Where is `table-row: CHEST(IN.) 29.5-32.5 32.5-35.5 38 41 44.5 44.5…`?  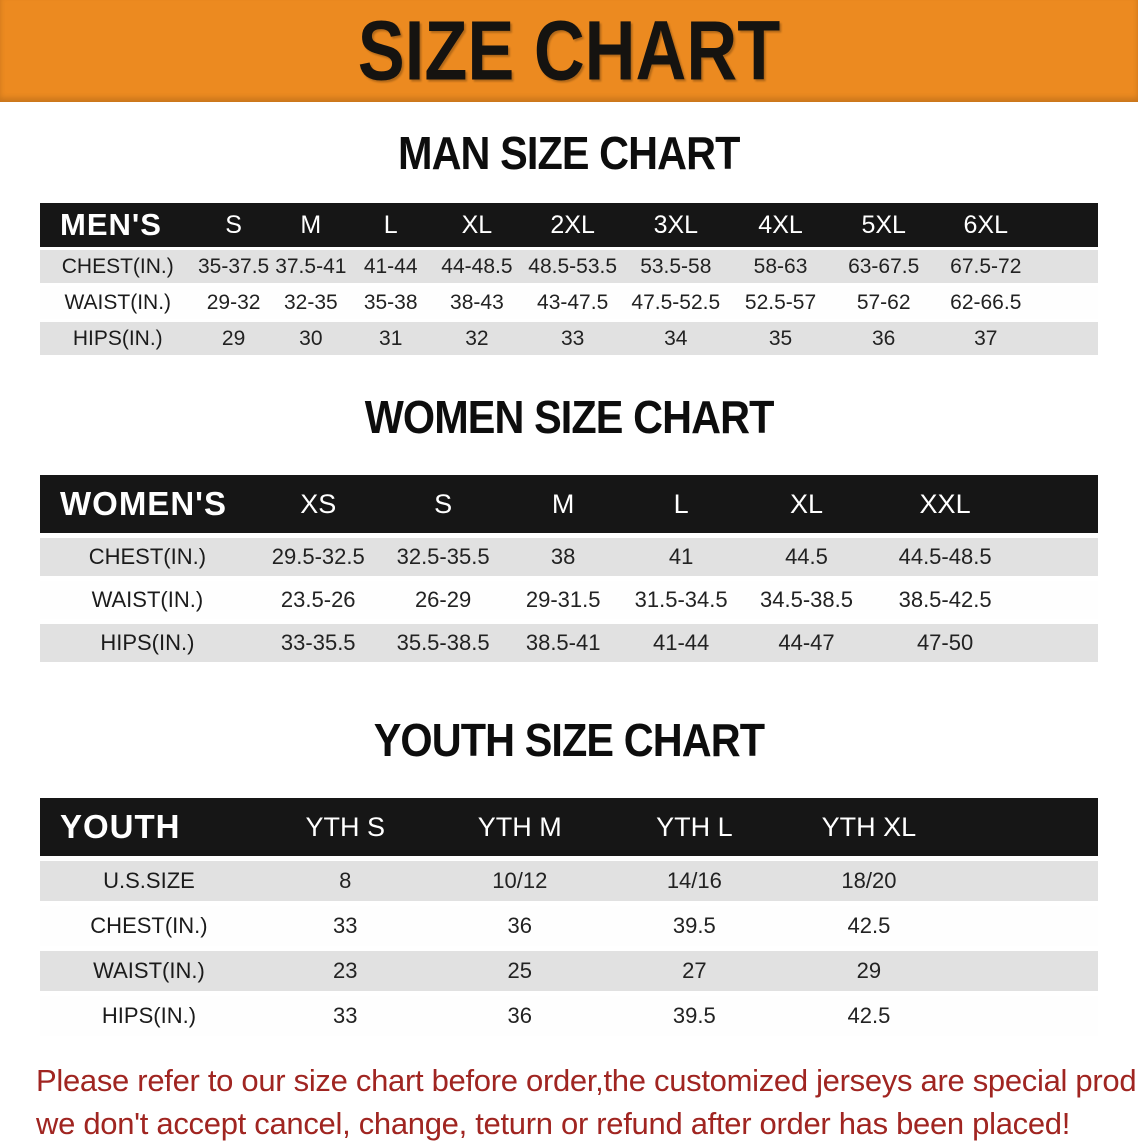
table-row: CHEST(IN.) 29.5-32.5 32.5-35.5 38 41 44.5 44.5… is located at coordinates (569, 557).